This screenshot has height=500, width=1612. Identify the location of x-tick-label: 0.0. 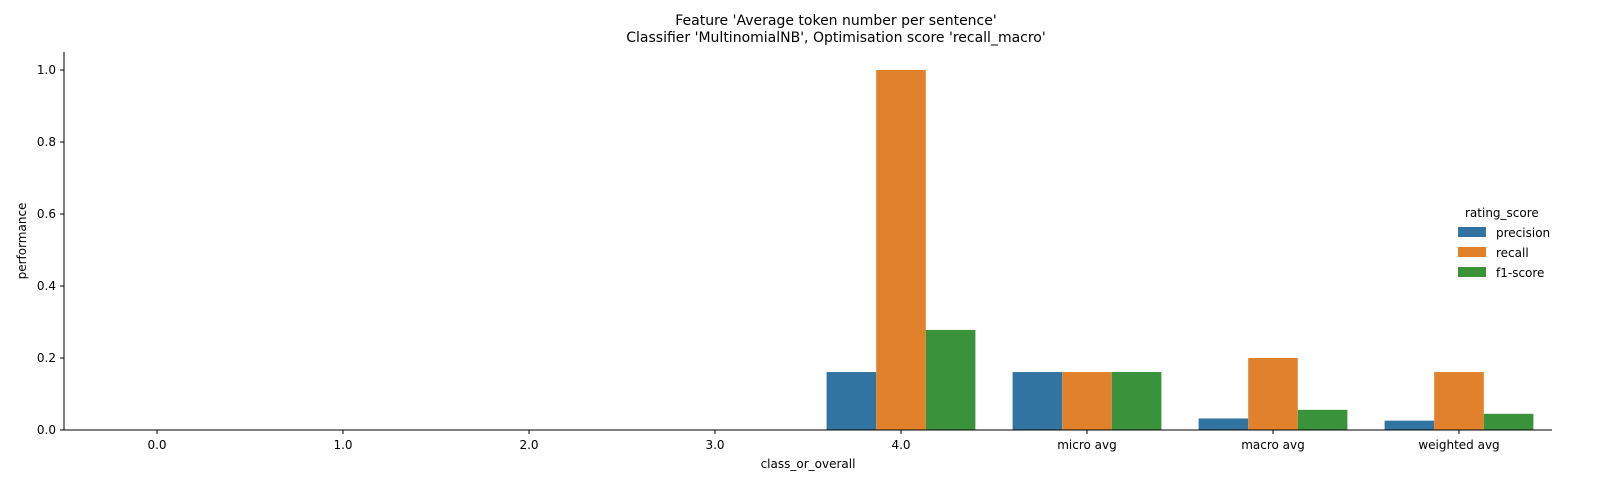
(156, 445).